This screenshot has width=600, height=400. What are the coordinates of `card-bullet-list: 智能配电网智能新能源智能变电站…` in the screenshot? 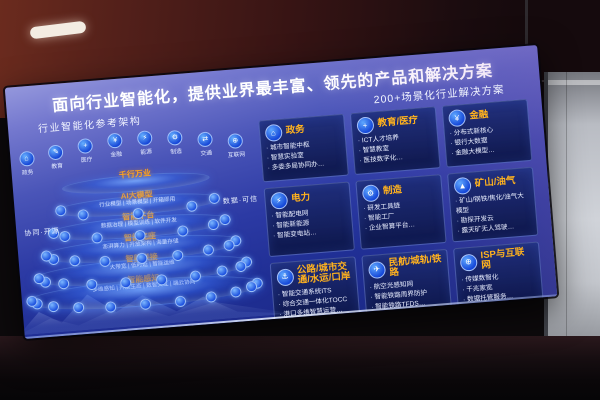 It's located at (309, 224).